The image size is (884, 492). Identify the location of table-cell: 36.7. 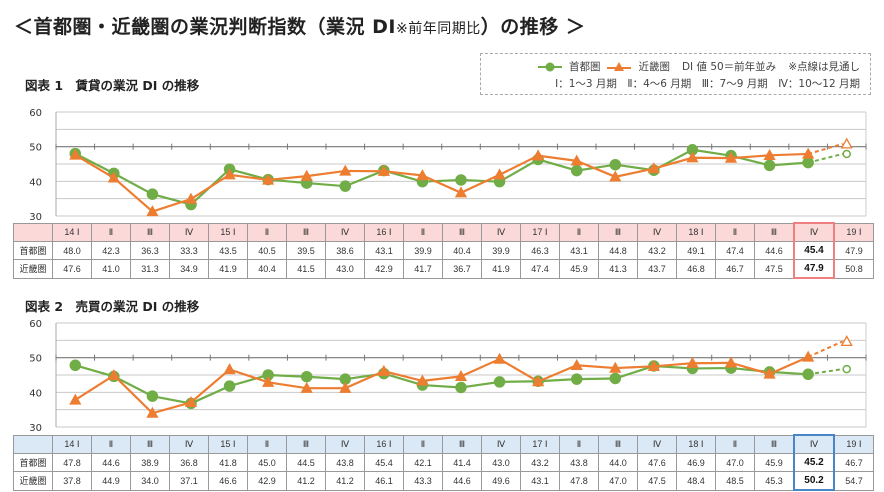
(462, 269).